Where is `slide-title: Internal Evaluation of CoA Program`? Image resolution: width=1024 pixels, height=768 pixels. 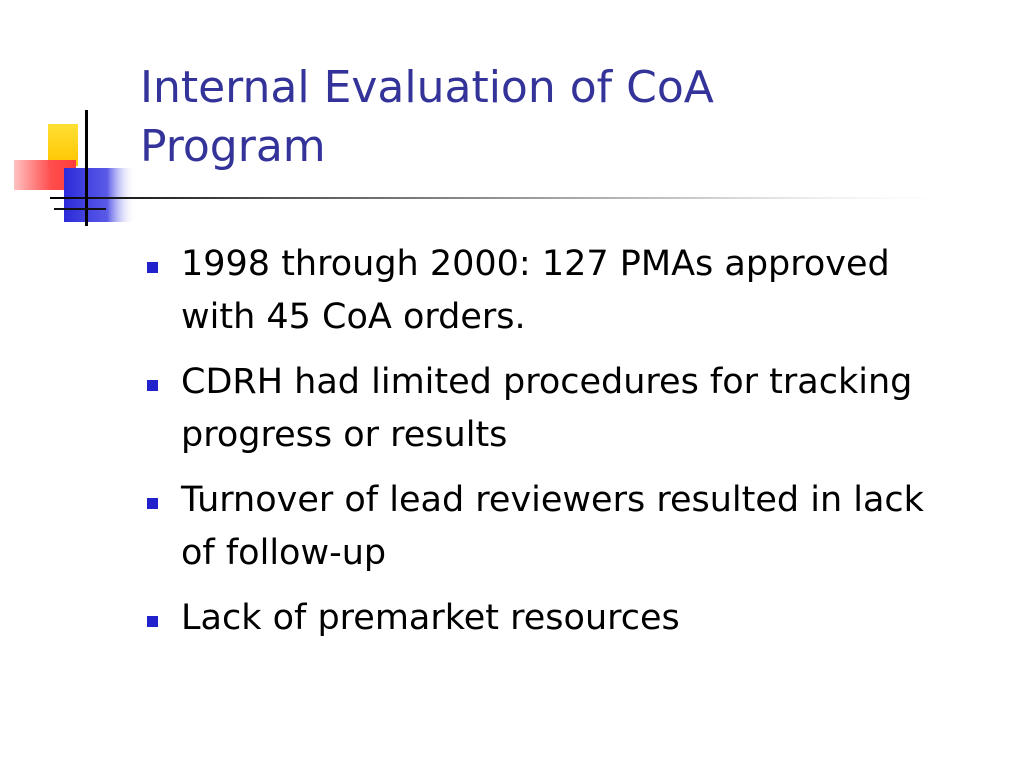
slide-title: Internal Evaluation of CoA Program is located at coordinates (427, 117).